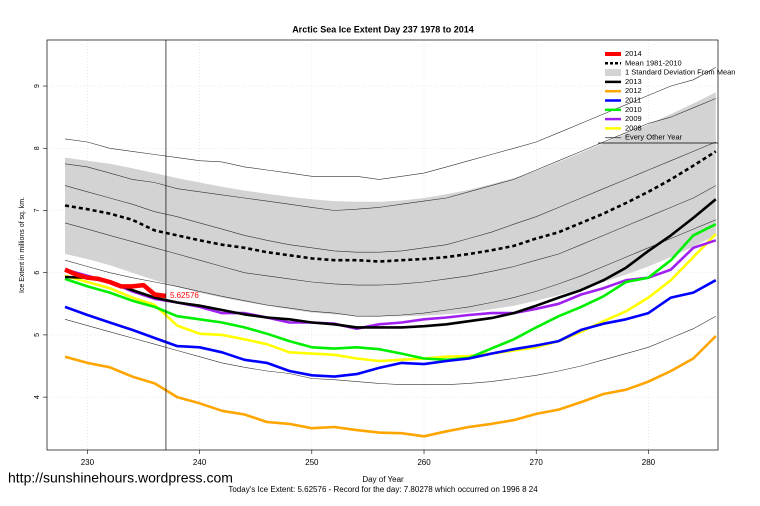 The image size is (760, 506). I want to click on y-tick-label: 4, so click(37, 397).